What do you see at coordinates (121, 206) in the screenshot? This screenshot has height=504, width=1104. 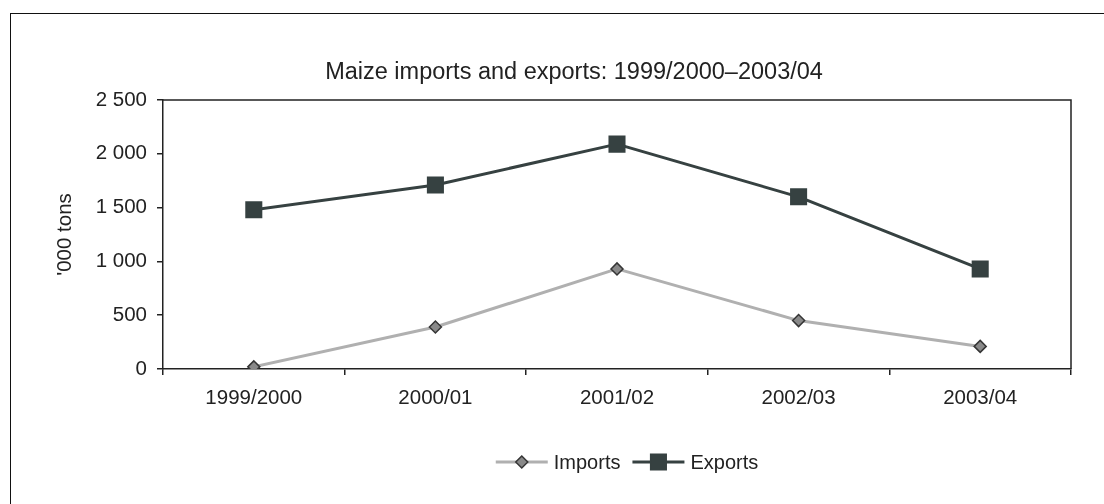 I see `y-tick-label: 1 500` at bounding box center [121, 206].